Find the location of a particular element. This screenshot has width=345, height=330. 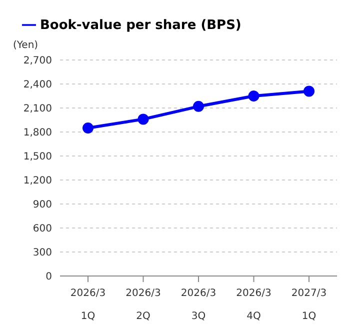

y-tick-label: 1,500 is located at coordinates (37, 157).